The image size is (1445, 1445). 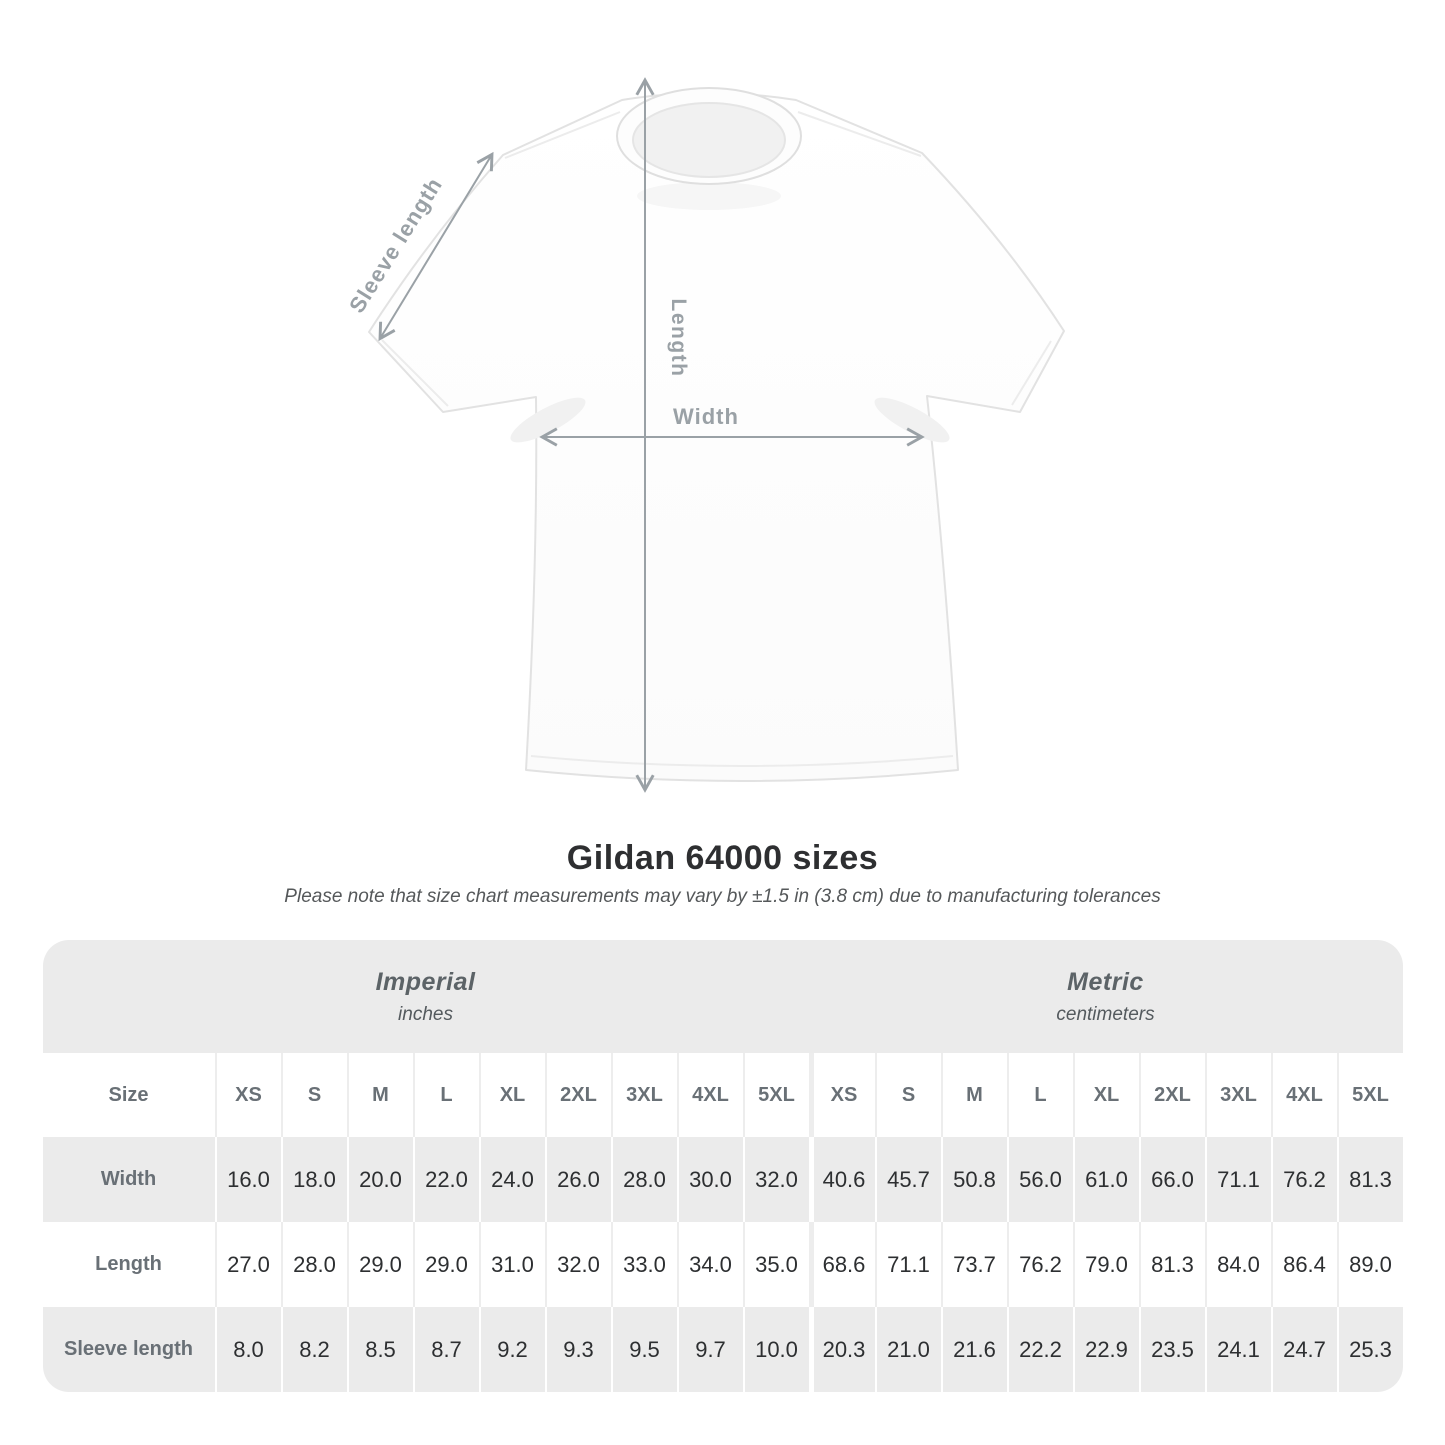 I want to click on row-label: Width, so click(x=128, y=1179).